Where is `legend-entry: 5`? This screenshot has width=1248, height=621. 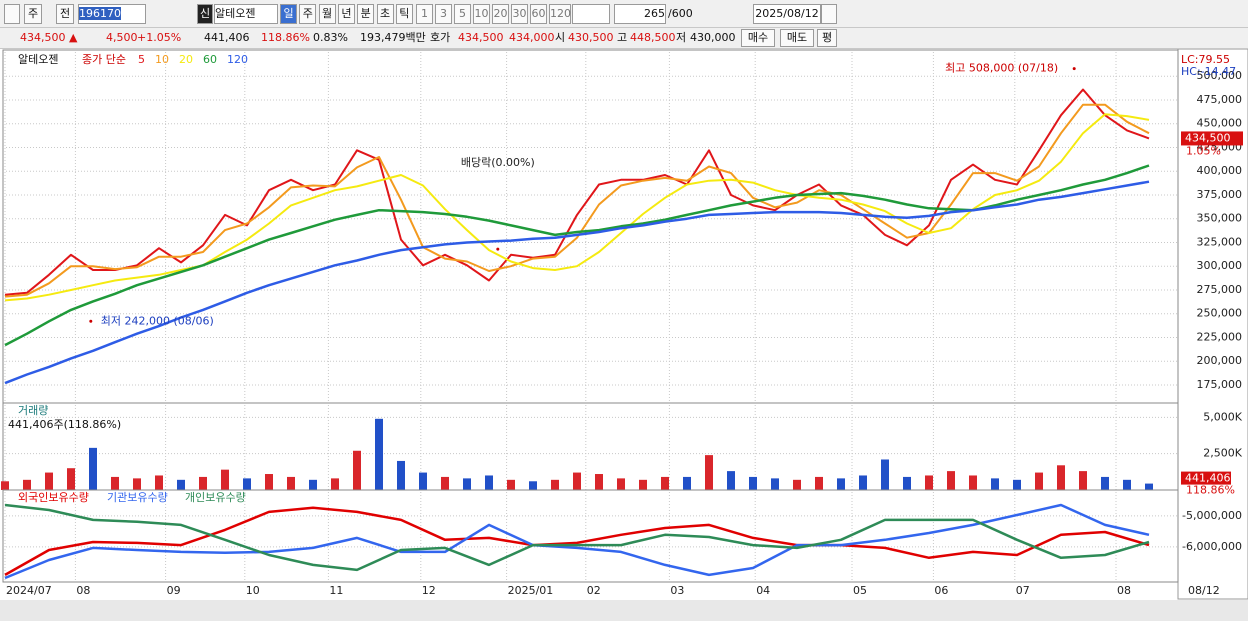
legend-entry: 5 is located at coordinates (141, 59).